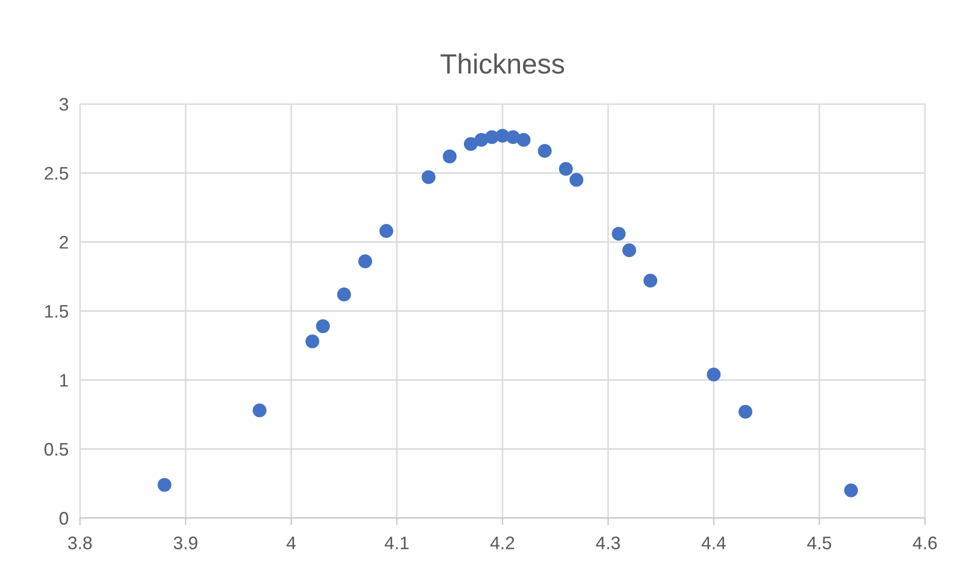 This screenshot has width=956, height=578. I want to click on y-tick-label: 0.5, so click(56, 449).